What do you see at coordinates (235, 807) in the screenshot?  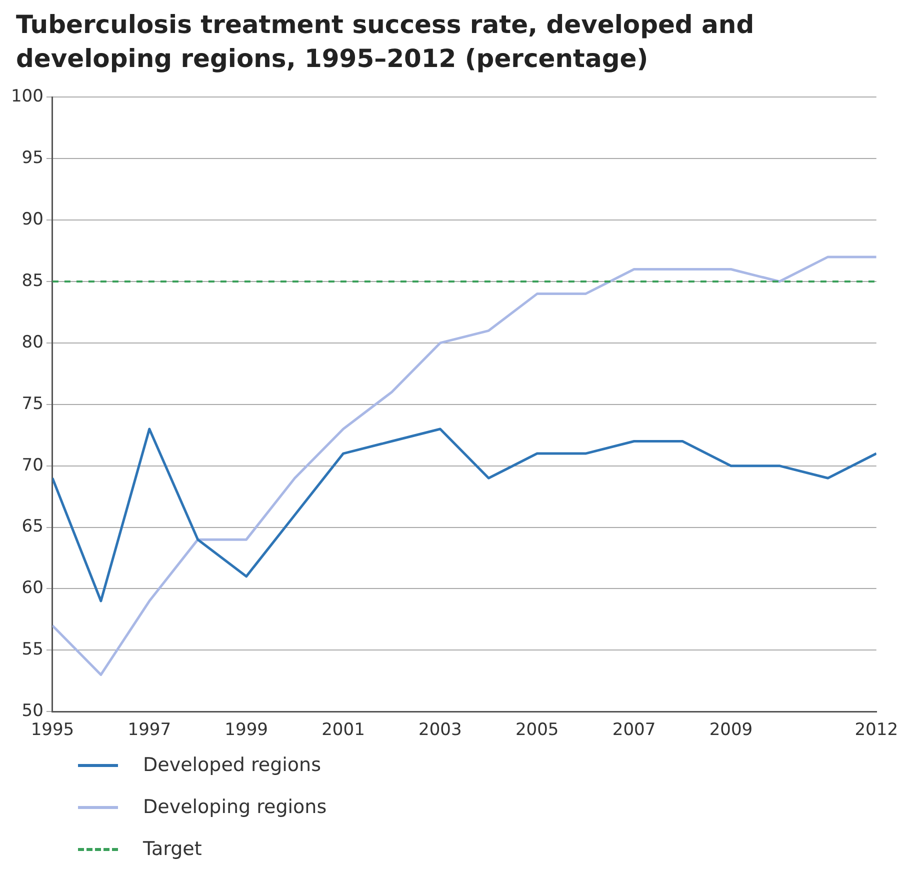 I see `legend-label: Developing regions` at bounding box center [235, 807].